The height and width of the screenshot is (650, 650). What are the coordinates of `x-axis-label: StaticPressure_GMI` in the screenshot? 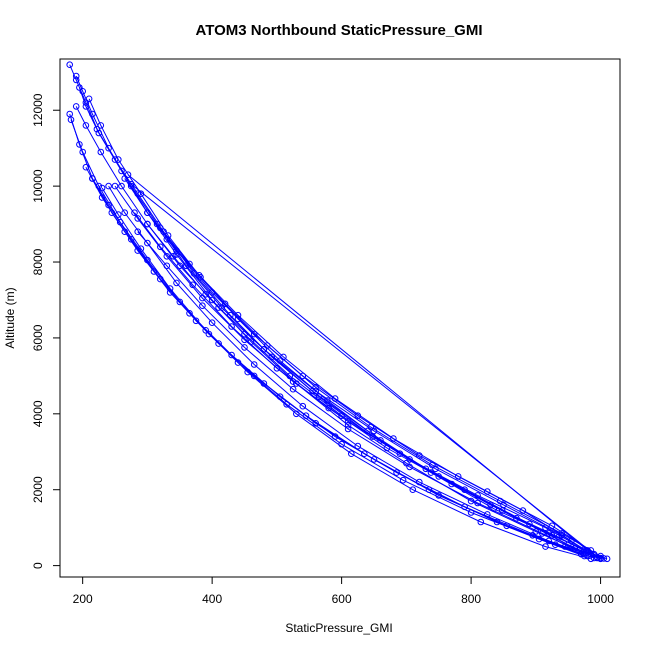 It's located at (338, 628).